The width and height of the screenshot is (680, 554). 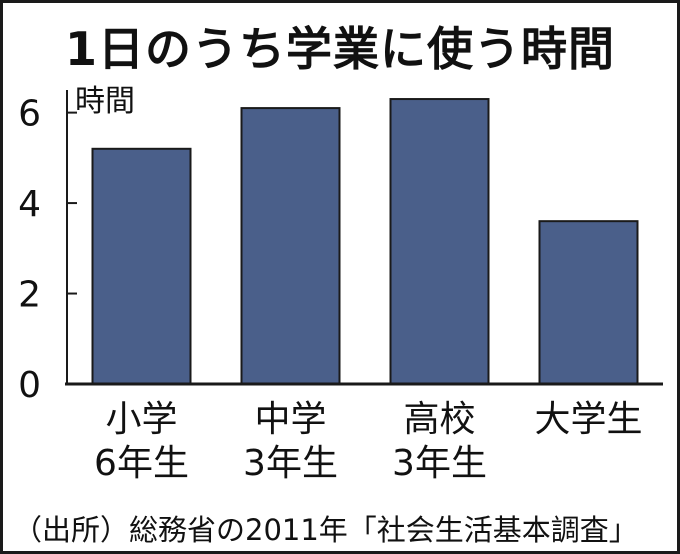 What do you see at coordinates (325, 530) in the screenshot?
I see `source-note: （出所）総務省の2011年「社会生活基本調査」` at bounding box center [325, 530].